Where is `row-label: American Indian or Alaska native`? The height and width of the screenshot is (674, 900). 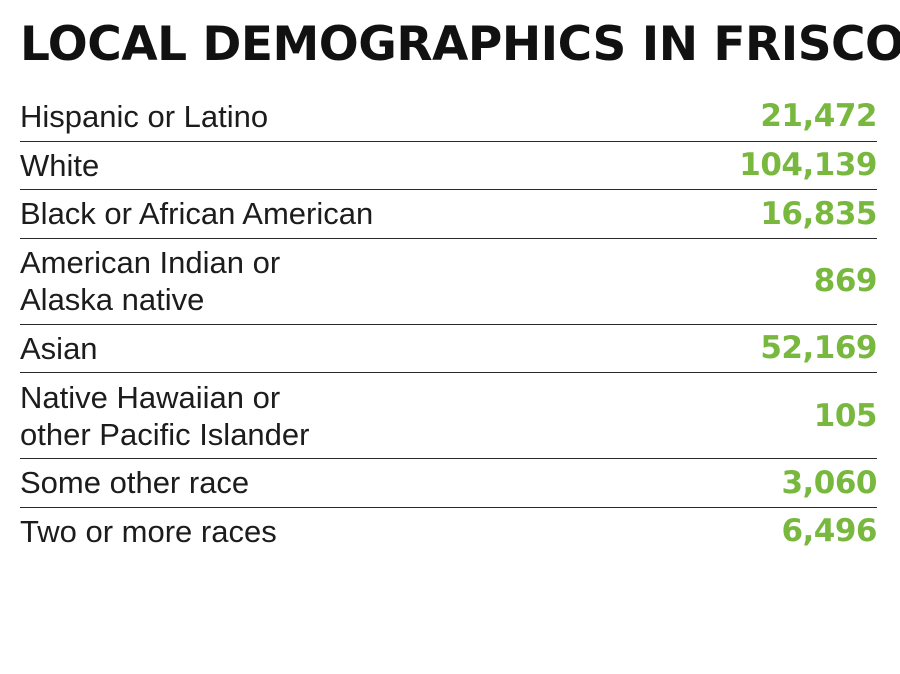
row-label: American Indian or Alaska native is located at coordinates (150, 281).